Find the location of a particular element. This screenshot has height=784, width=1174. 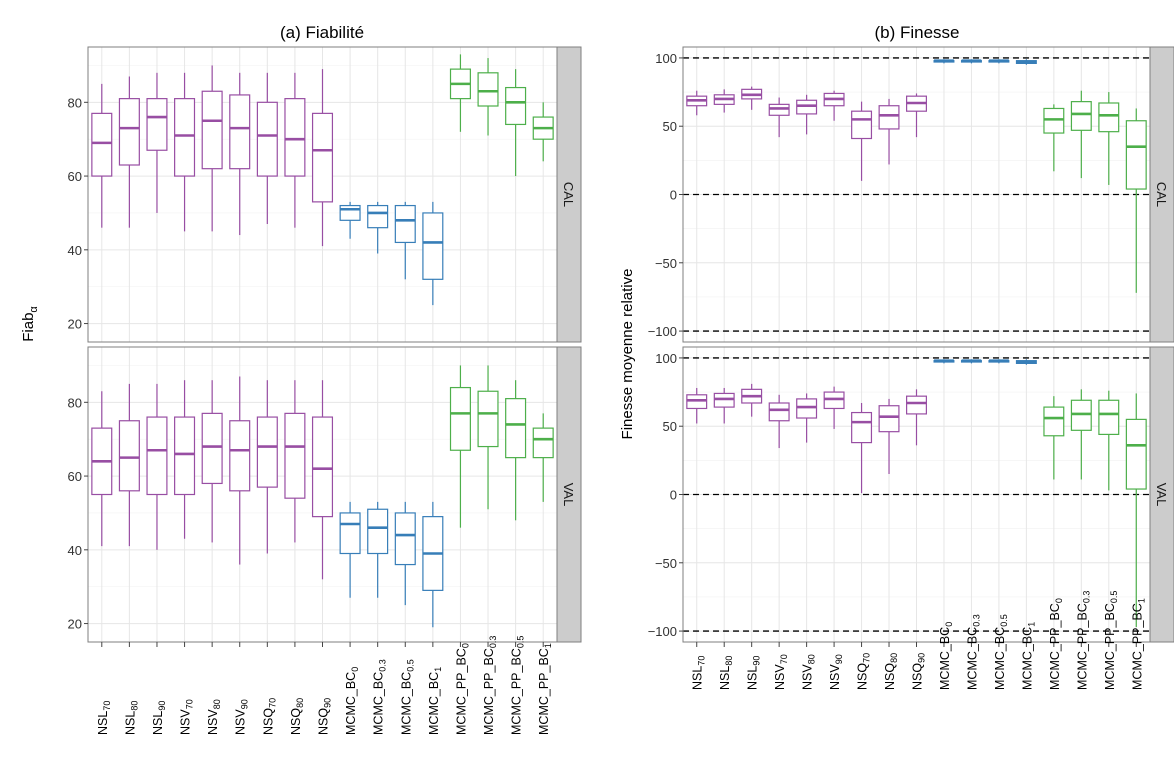

x-tick-label-base: NSQ is located at coordinates (863, 676).